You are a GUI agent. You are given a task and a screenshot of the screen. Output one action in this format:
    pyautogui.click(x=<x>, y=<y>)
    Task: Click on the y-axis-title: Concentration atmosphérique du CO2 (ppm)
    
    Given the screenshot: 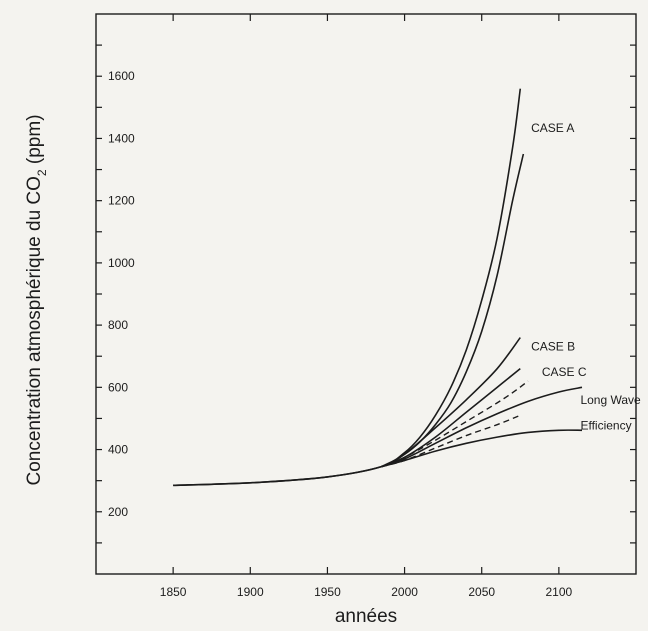 What is the action you would take?
    pyautogui.click(x=36, y=299)
    